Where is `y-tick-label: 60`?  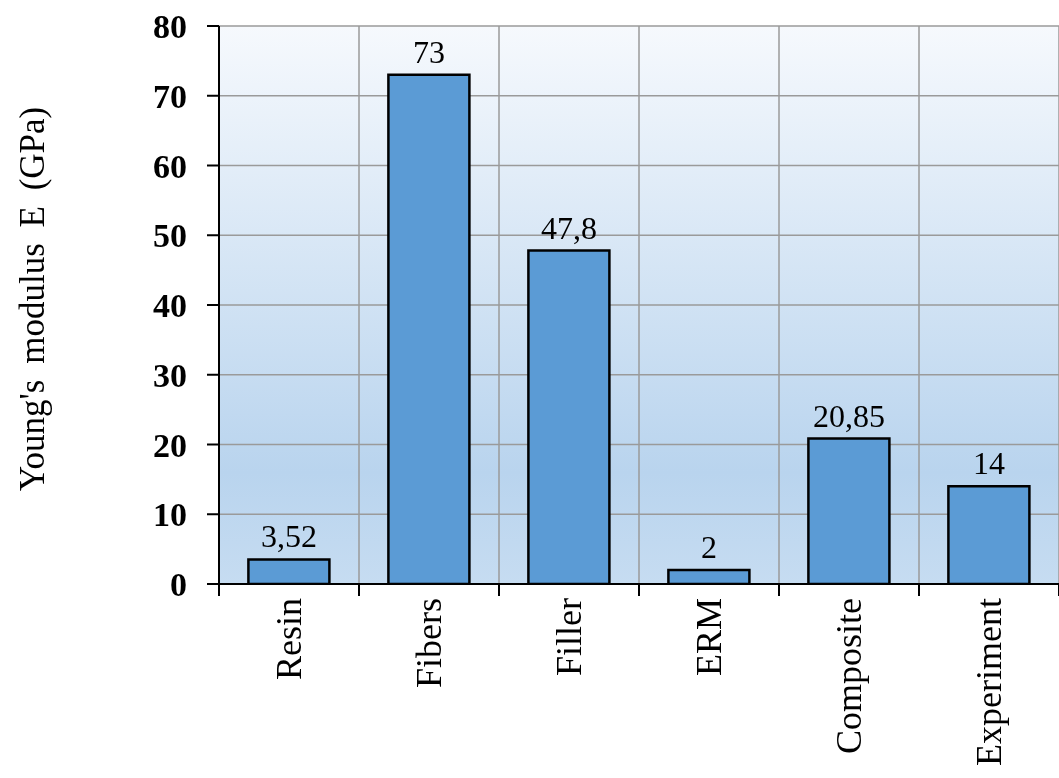
y-tick-label: 60 is located at coordinates (170, 166).